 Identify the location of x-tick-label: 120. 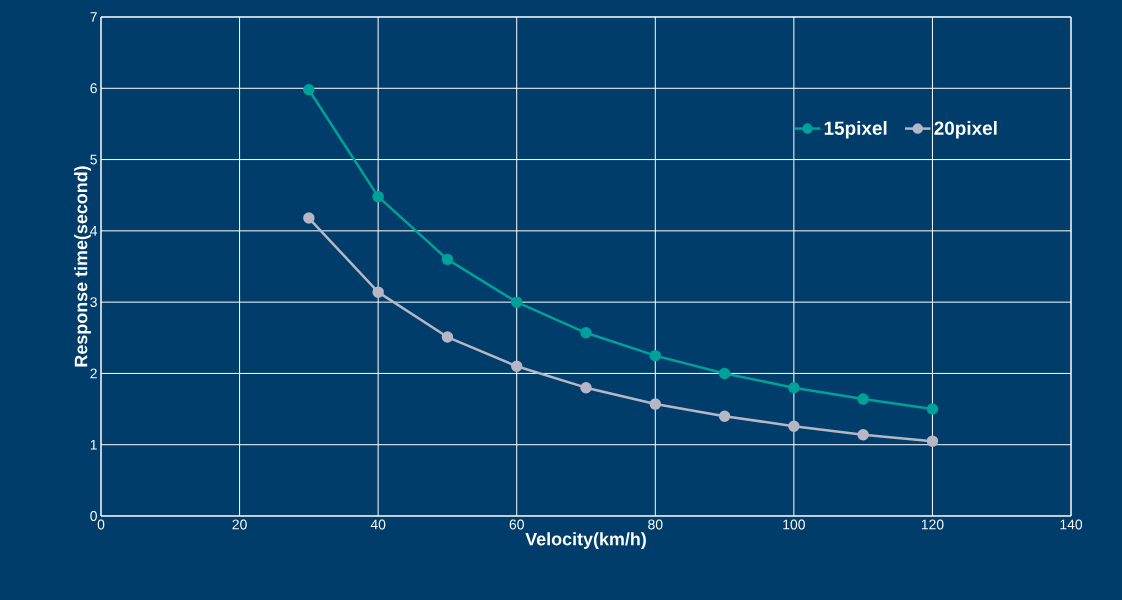
(932, 524).